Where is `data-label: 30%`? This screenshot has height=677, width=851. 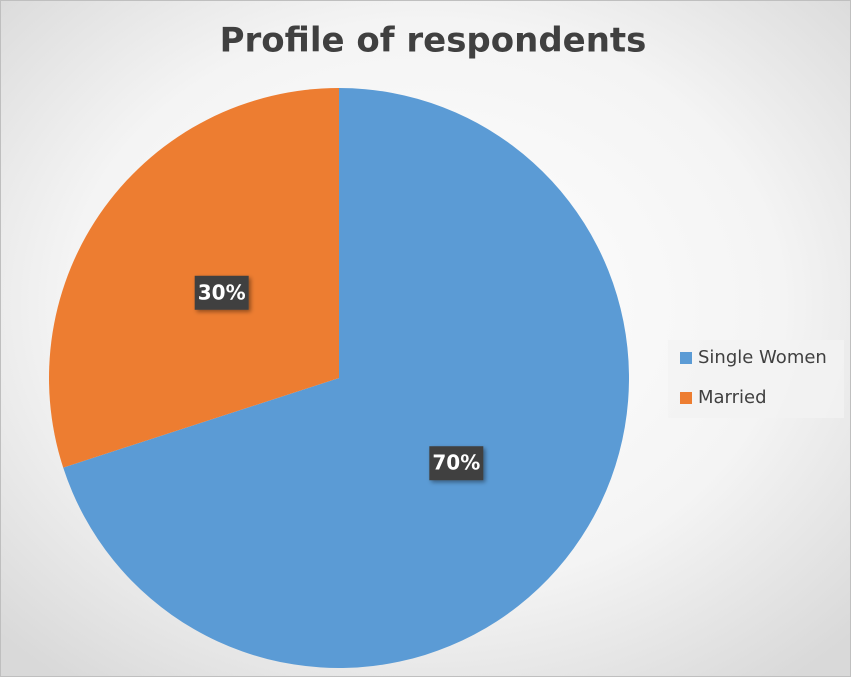
data-label: 30% is located at coordinates (222, 292).